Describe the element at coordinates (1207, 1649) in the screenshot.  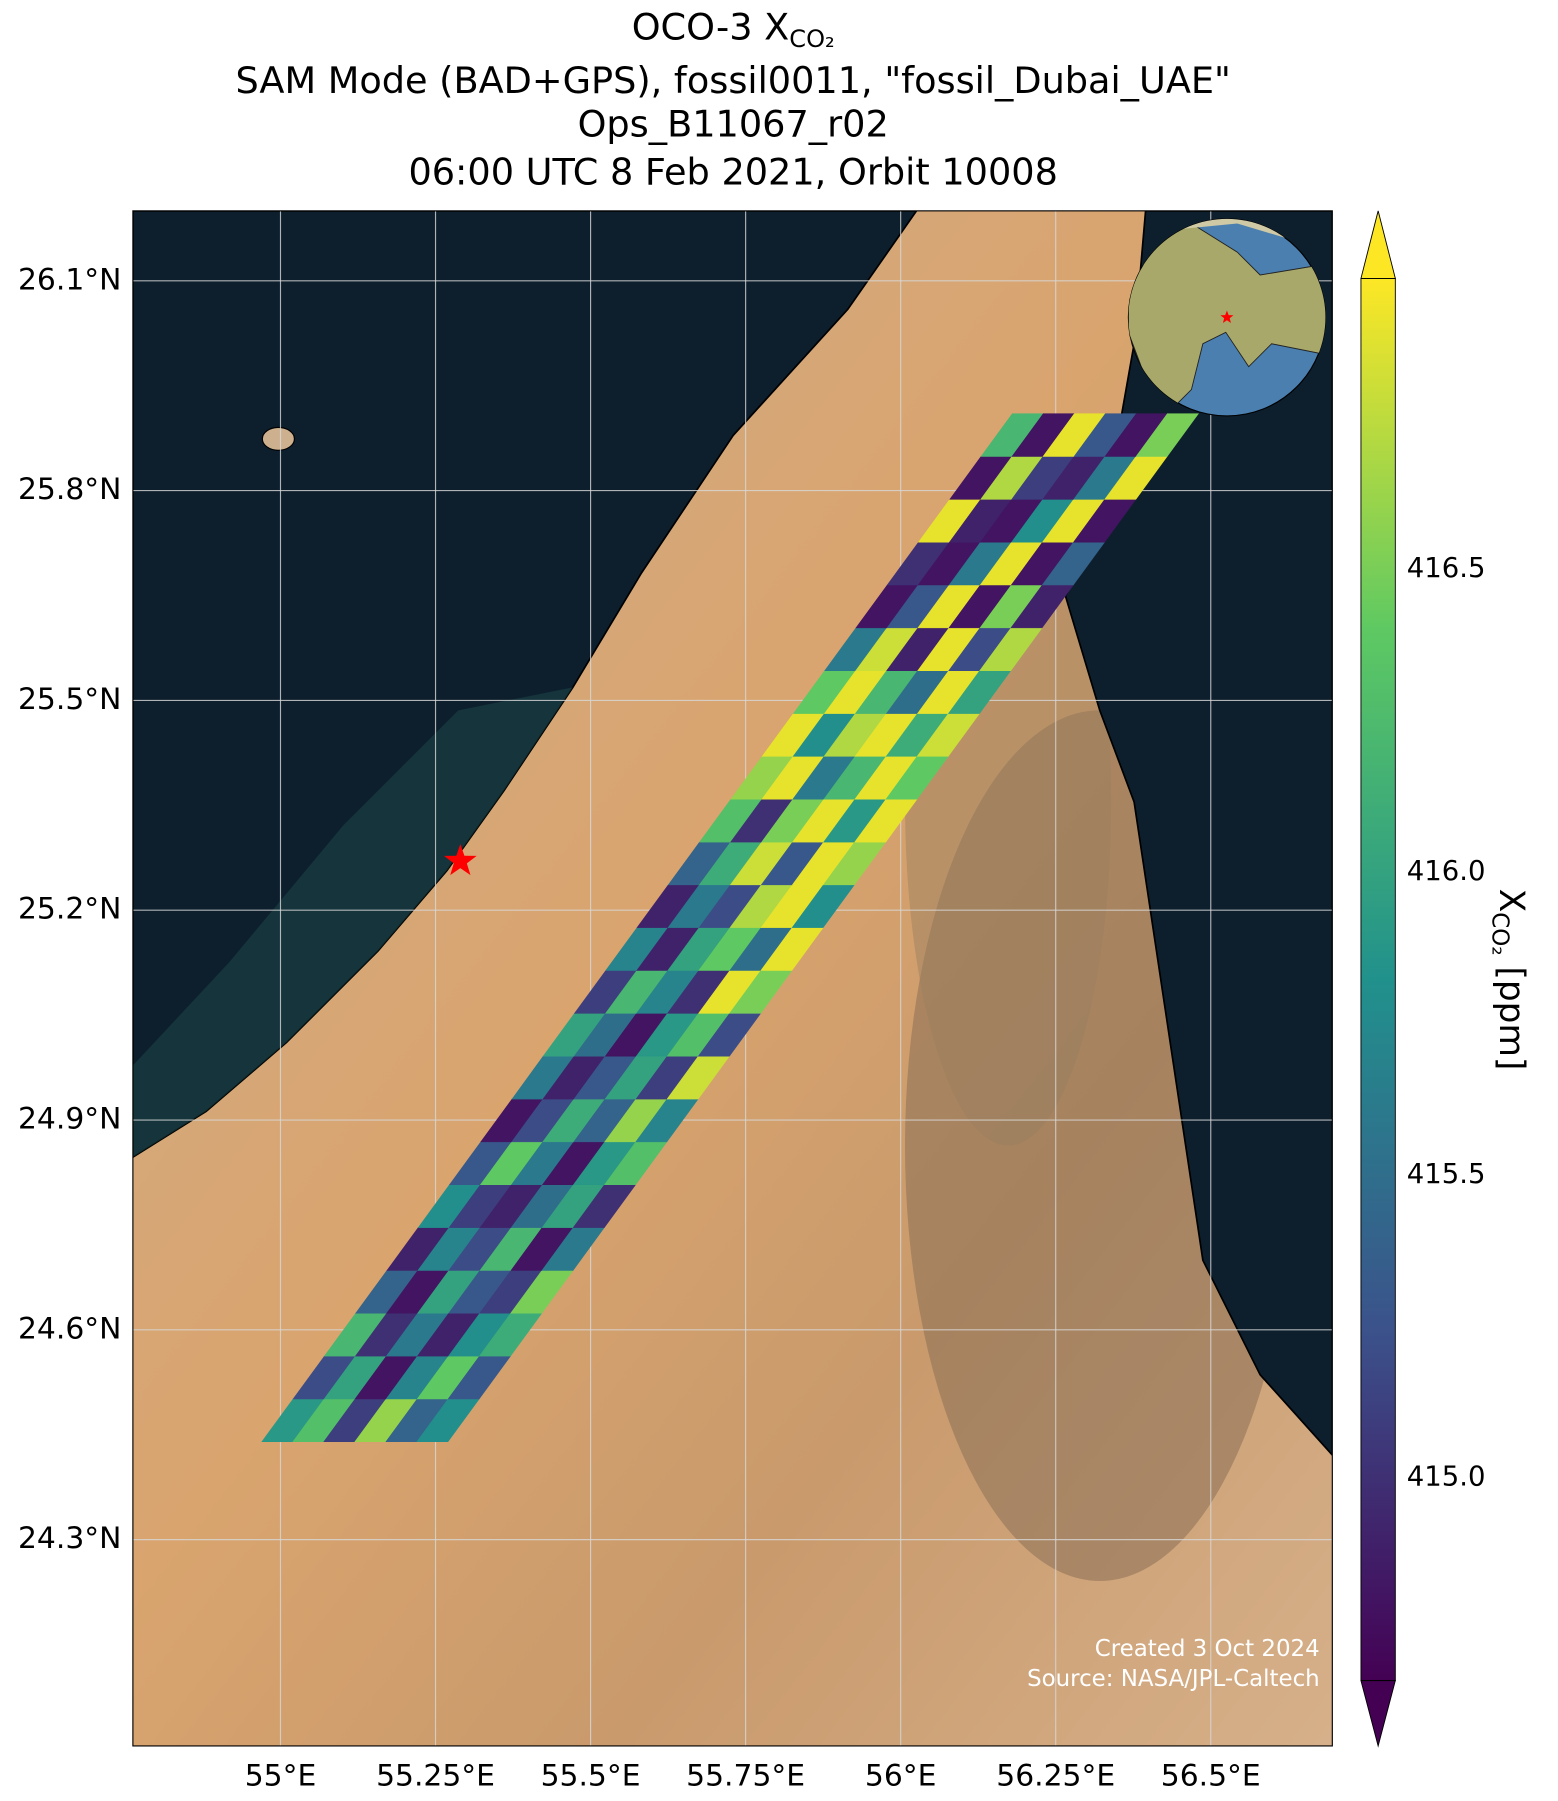
I see `footnote: Created 3 Oct 2024` at that location.